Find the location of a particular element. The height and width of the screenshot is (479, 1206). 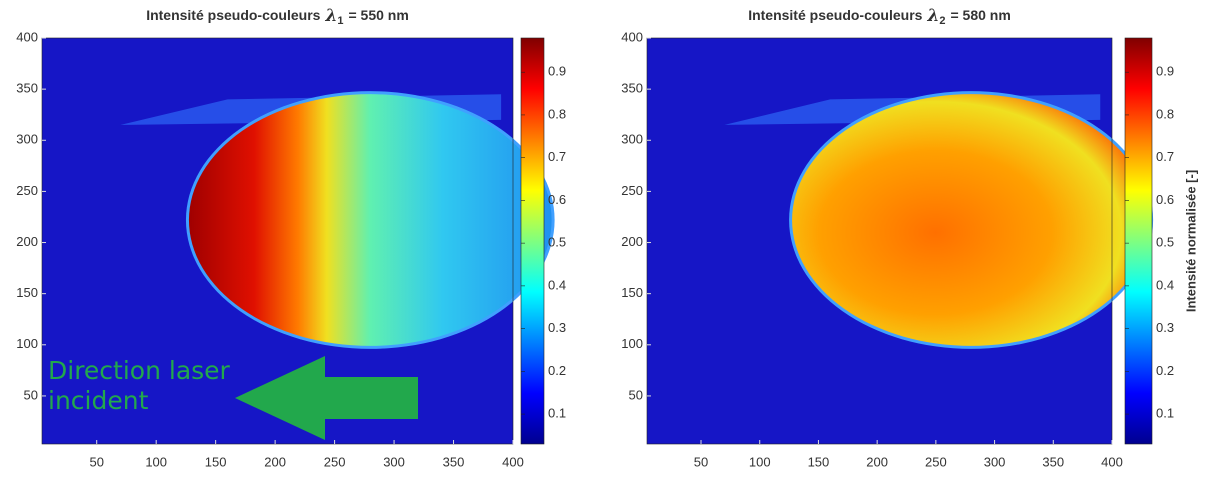

chart-title: Intensité pseudo-couleurs λ1 = 550 nm is located at coordinates (277, 16).